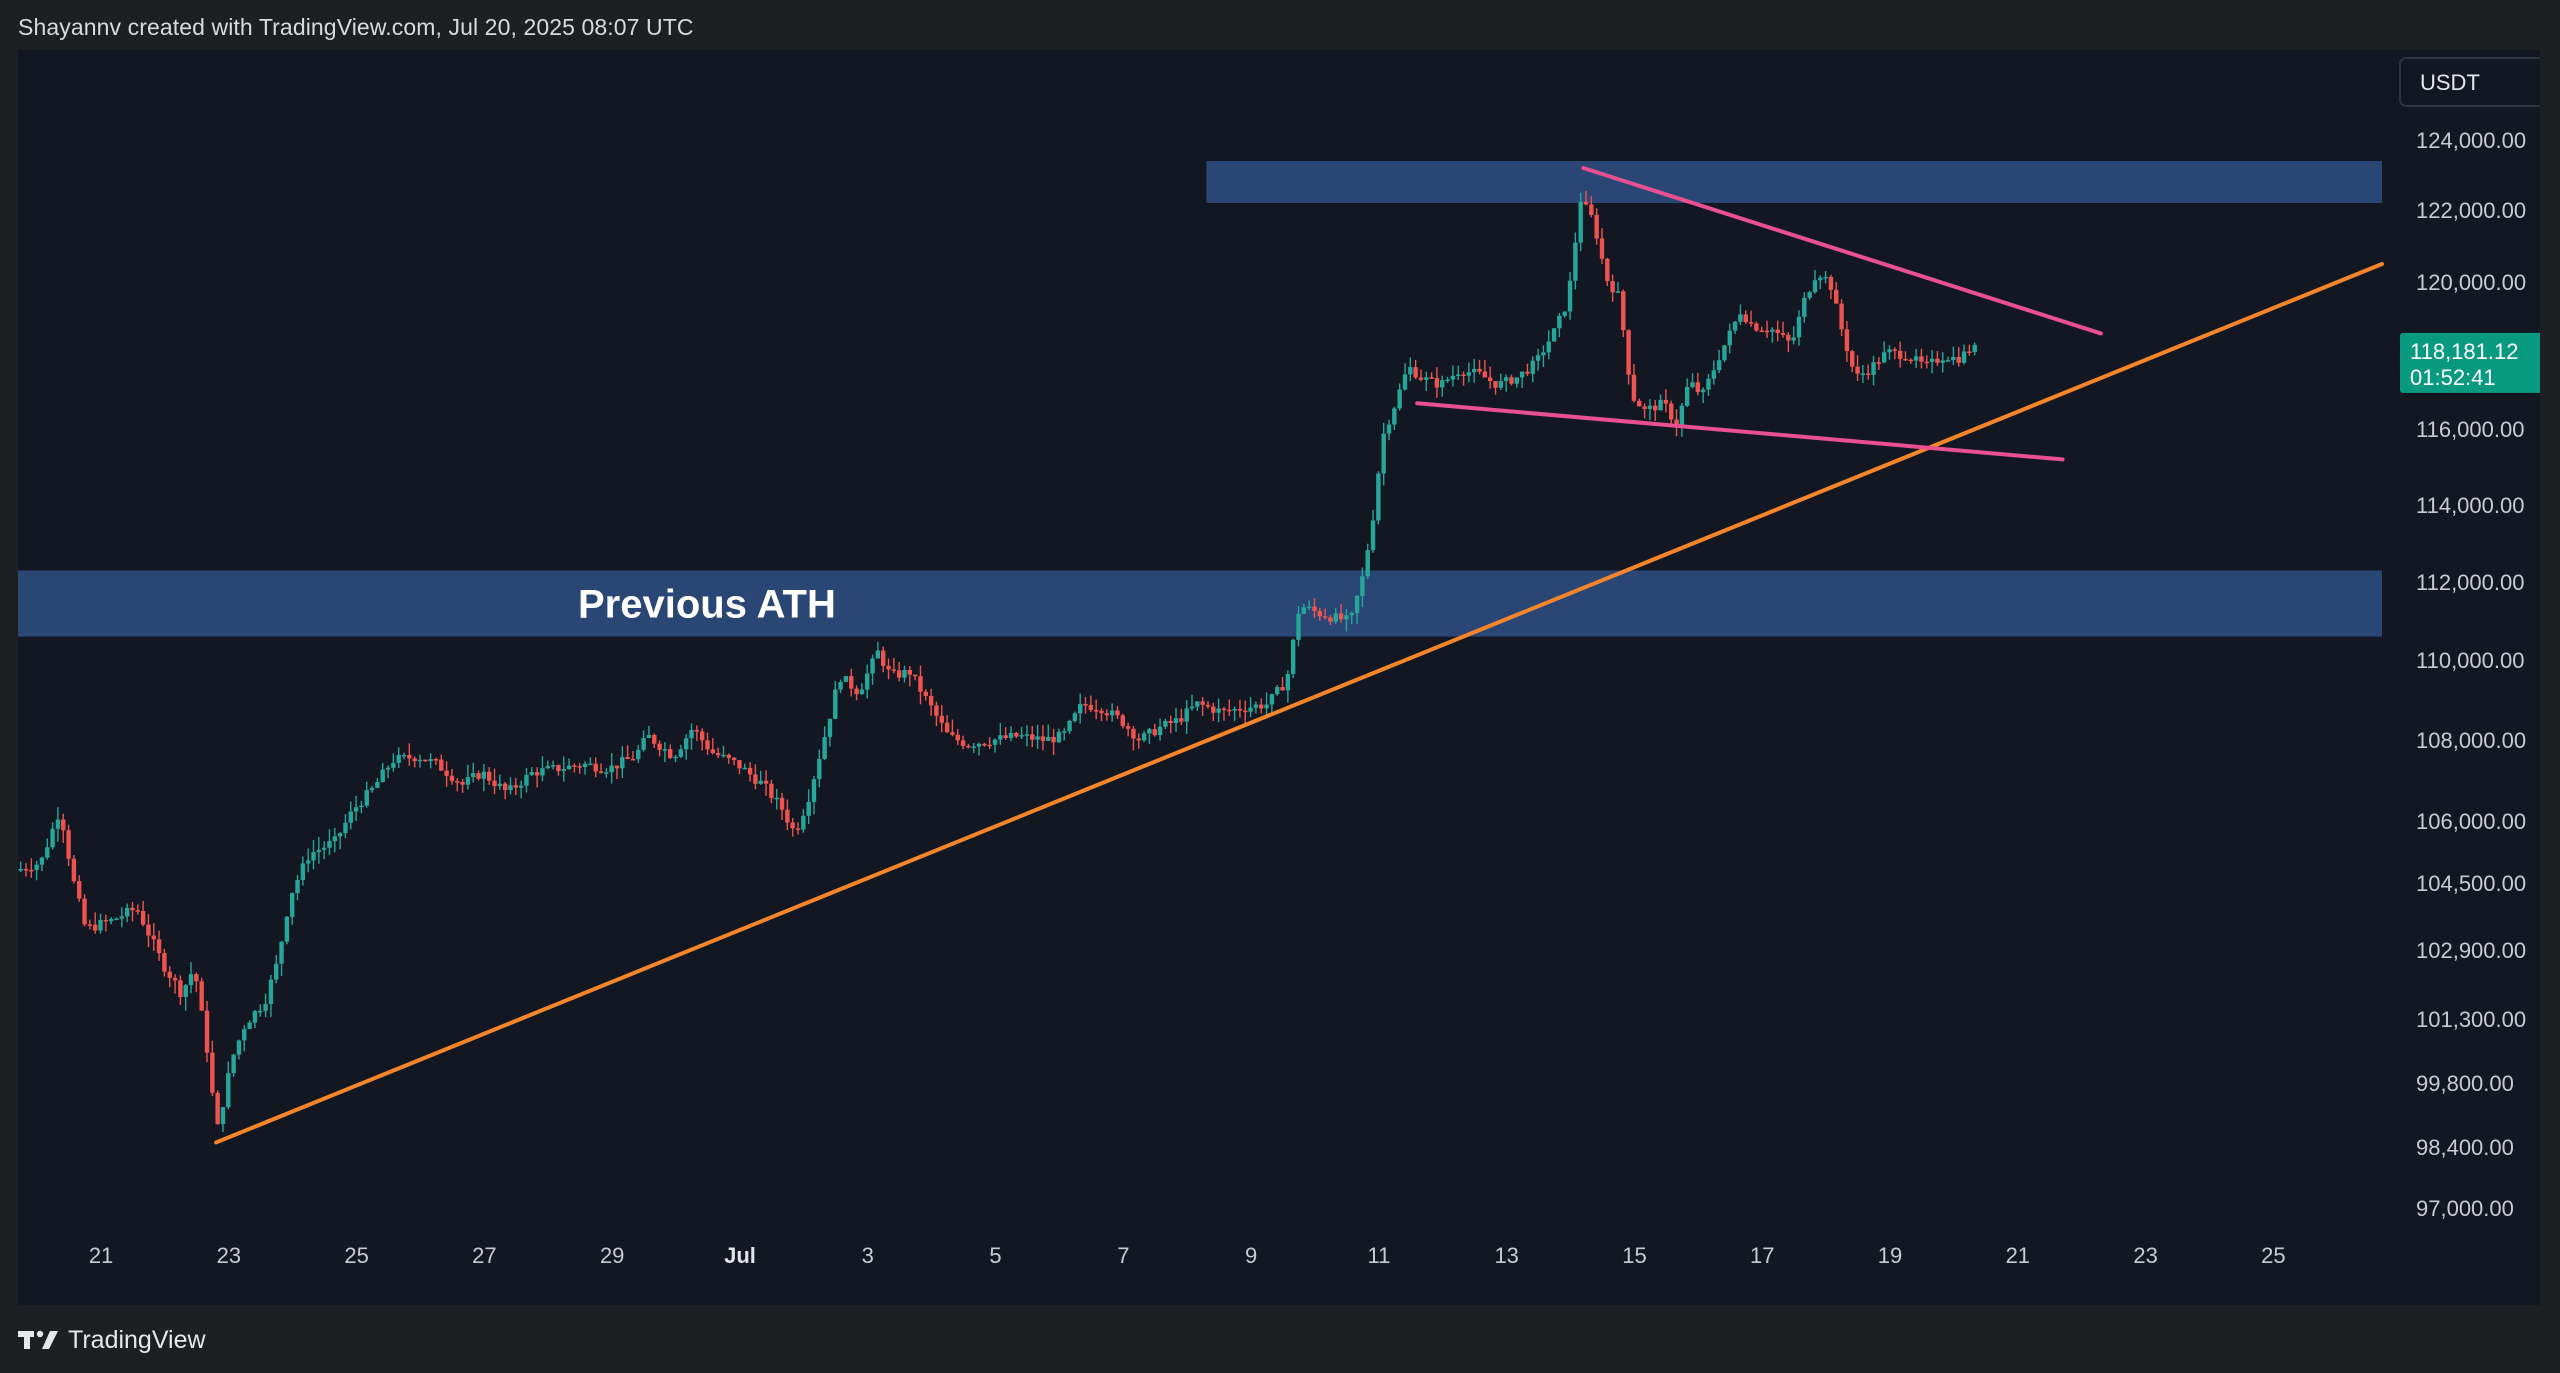  I want to click on y-tick-label: 108,000.00, so click(2471, 740).